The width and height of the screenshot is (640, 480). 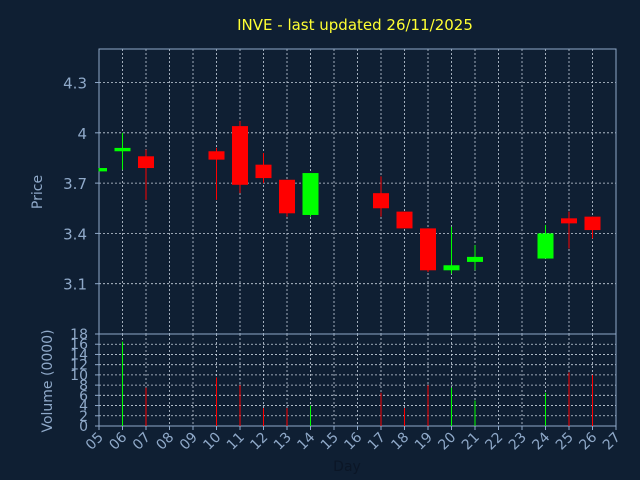 I want to click on day-tick-label: 09, so click(x=189, y=442).